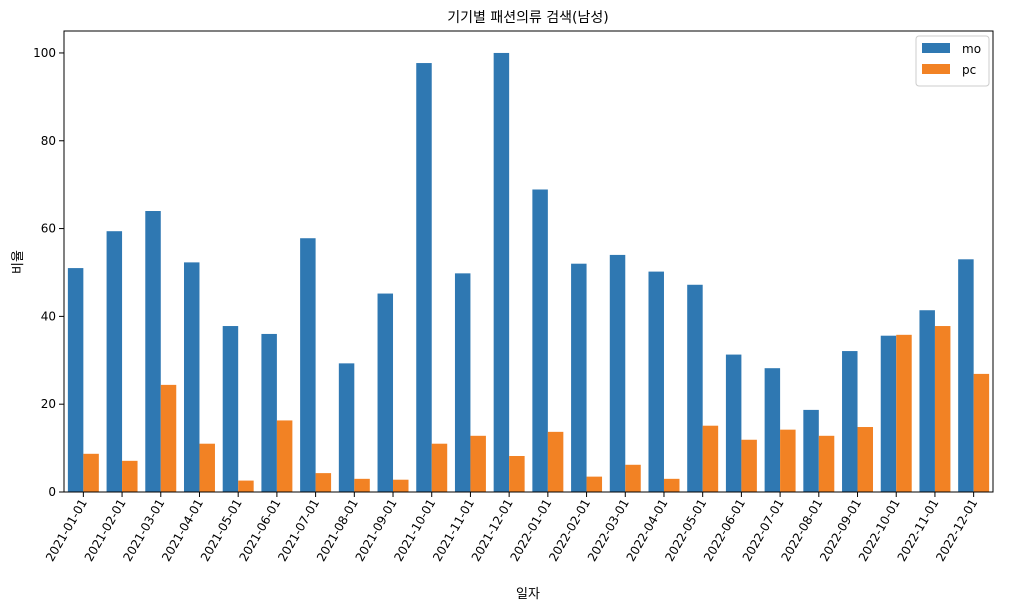 This screenshot has width=1010, height=609. What do you see at coordinates (528, 594) in the screenshot?
I see `x-axis-label: 일자` at bounding box center [528, 594].